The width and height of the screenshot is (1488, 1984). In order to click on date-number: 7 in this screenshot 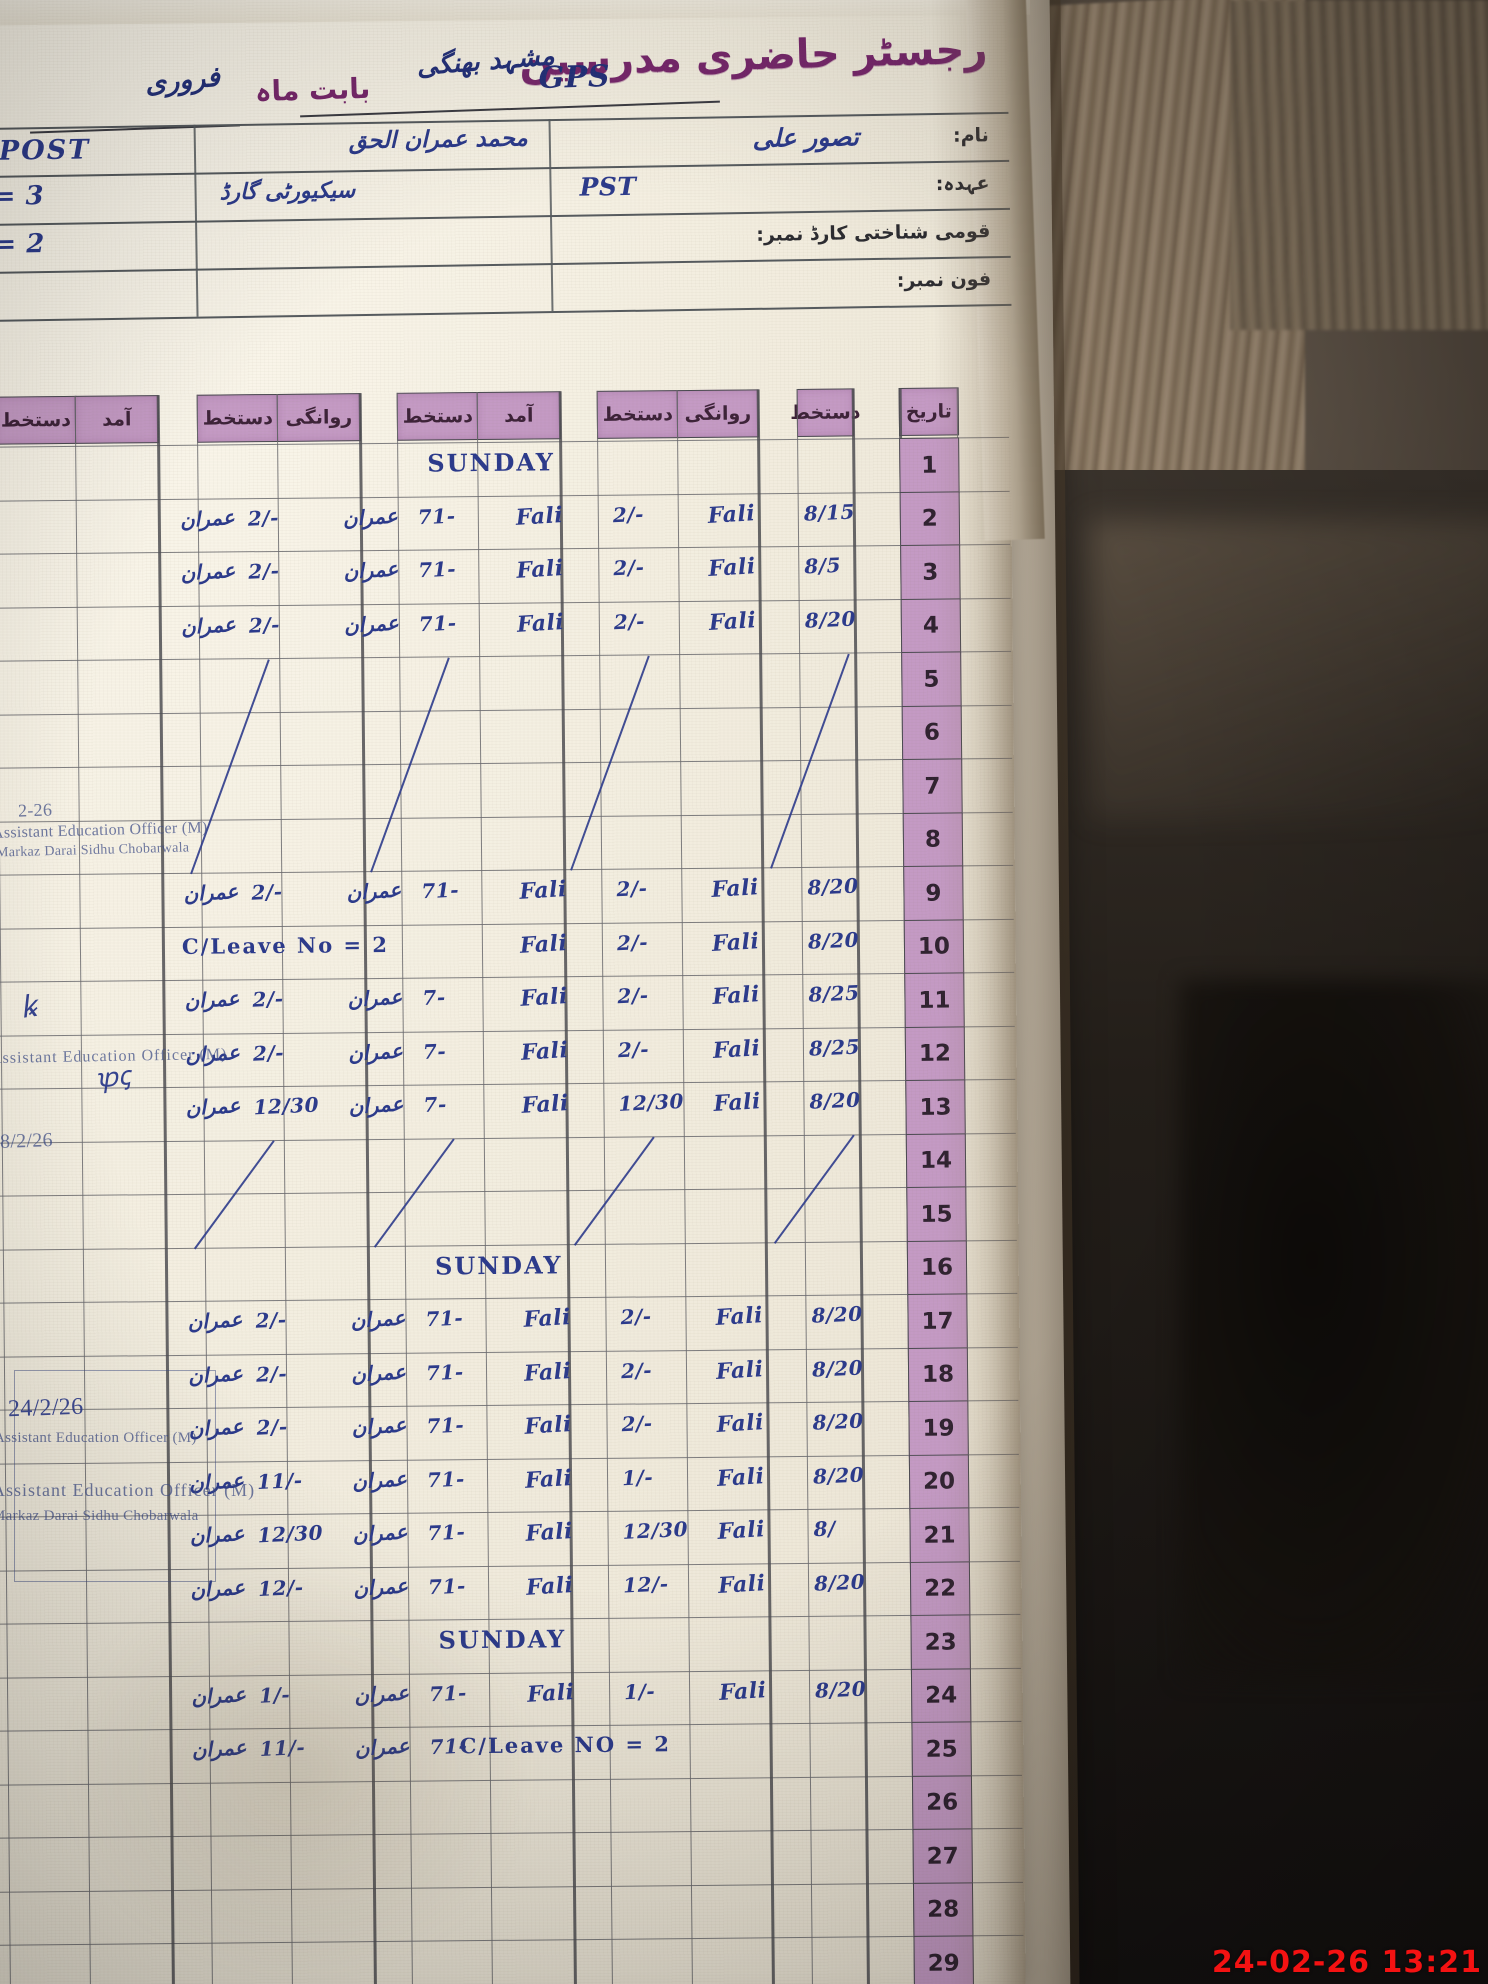, I will do `click(932, 786)`.